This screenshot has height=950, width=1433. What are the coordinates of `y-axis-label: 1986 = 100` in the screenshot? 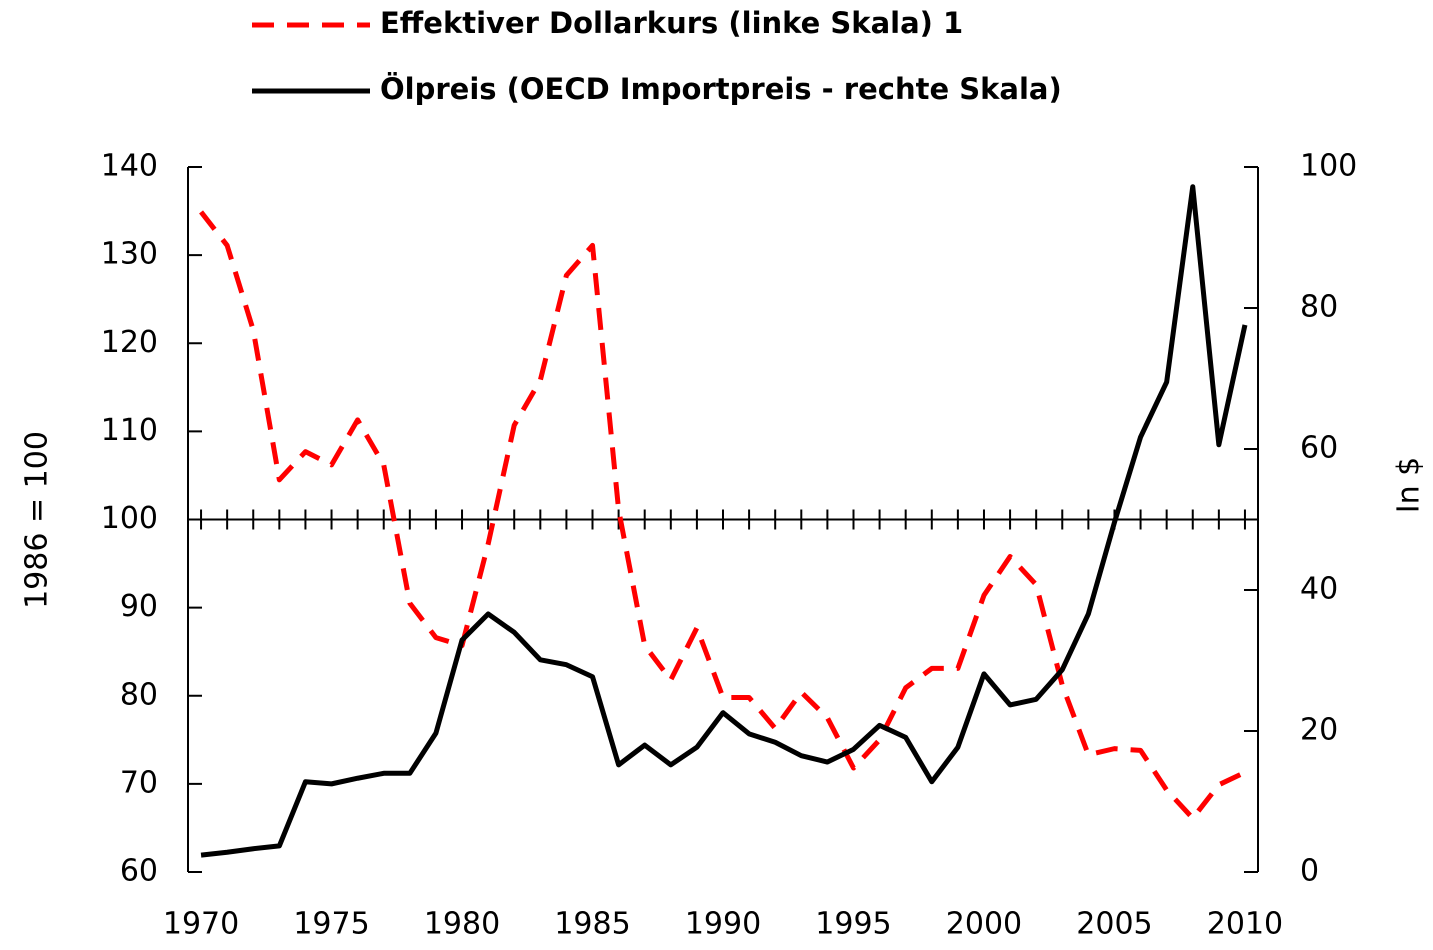 It's located at (37, 520).